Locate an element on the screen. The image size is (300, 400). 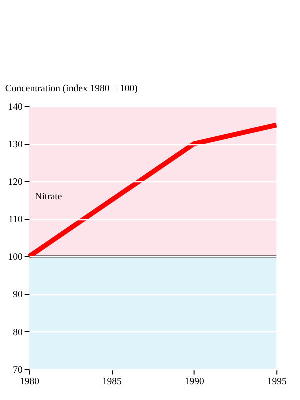
x-tick-label: 1995 is located at coordinates (277, 382).